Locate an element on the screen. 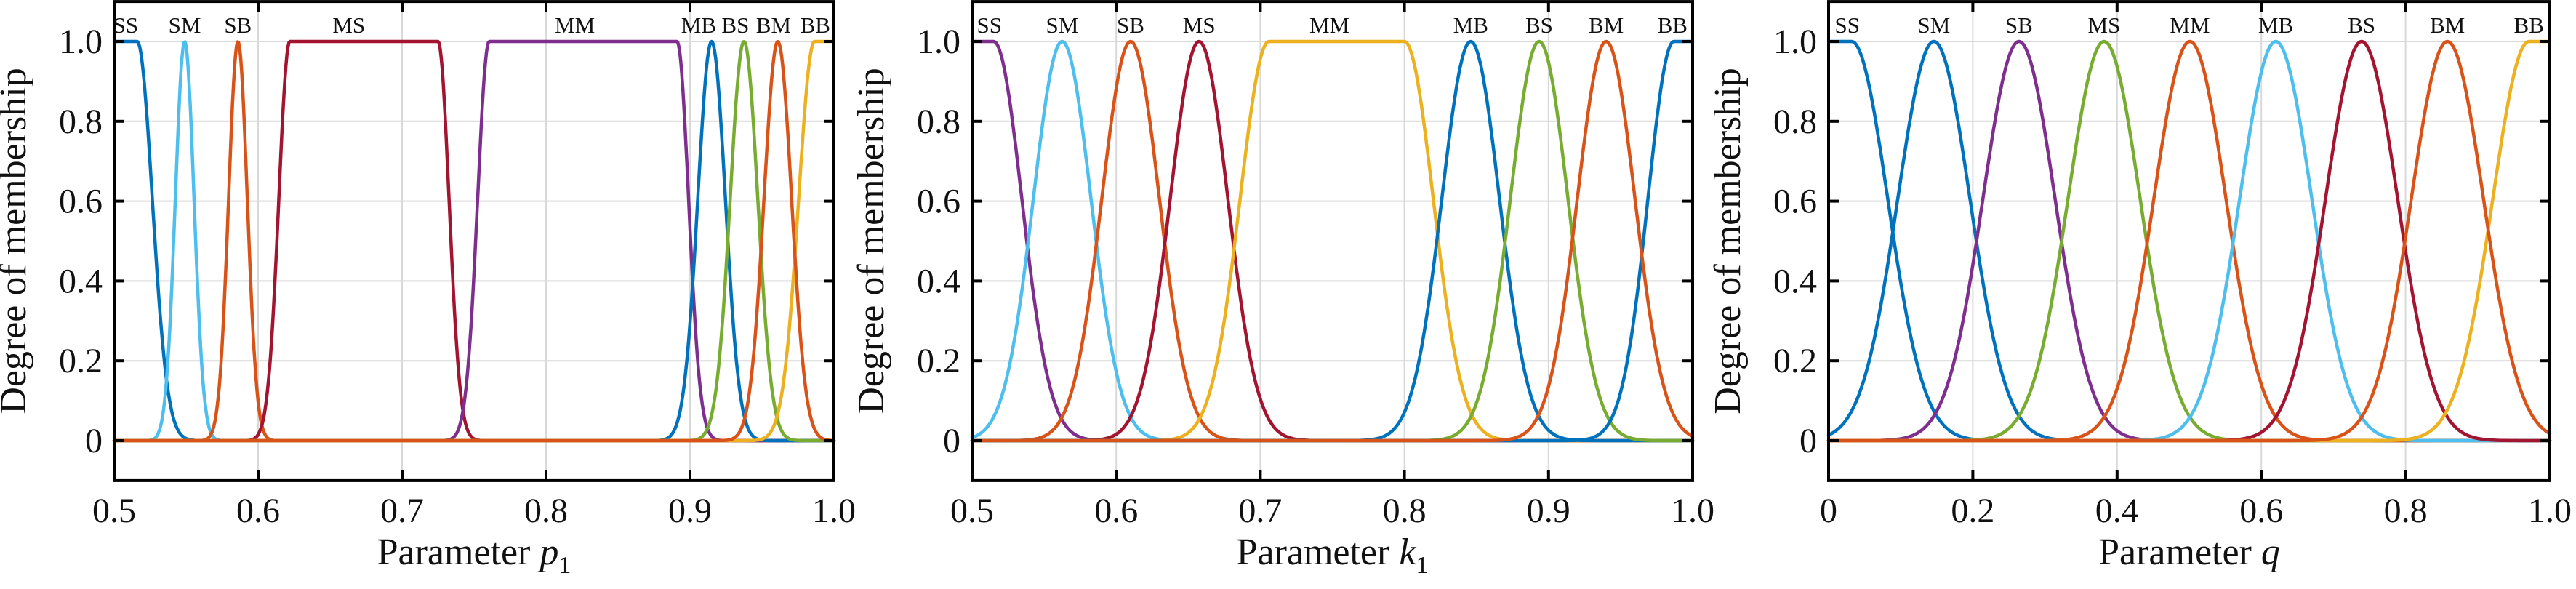  x-axis-label: Parameter p1 is located at coordinates (474, 555).